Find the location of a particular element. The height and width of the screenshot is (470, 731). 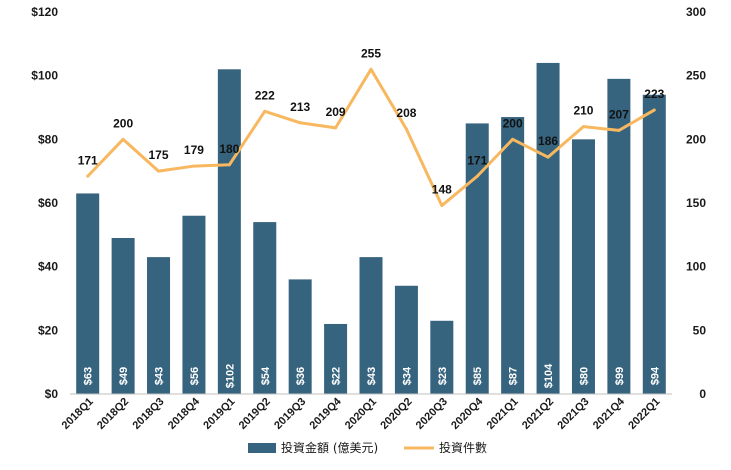

right-axis-tick-label: 300 is located at coordinates (696, 12).